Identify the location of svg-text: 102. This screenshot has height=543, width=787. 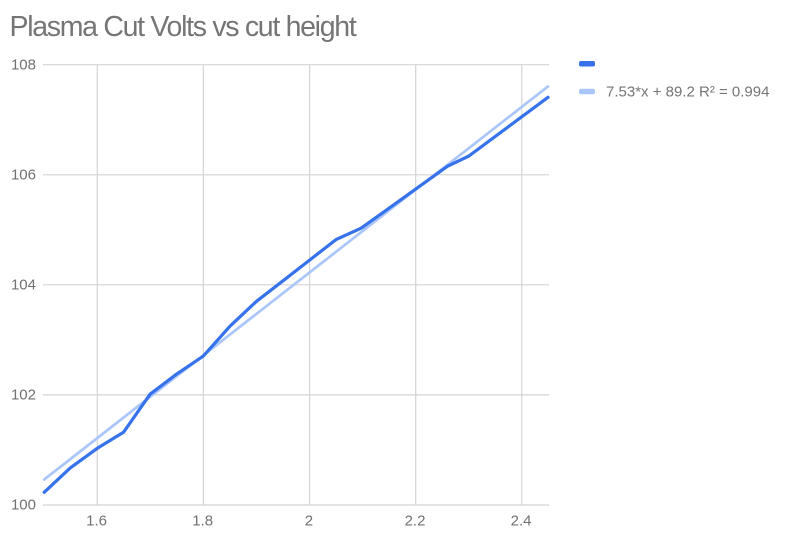
(23, 395).